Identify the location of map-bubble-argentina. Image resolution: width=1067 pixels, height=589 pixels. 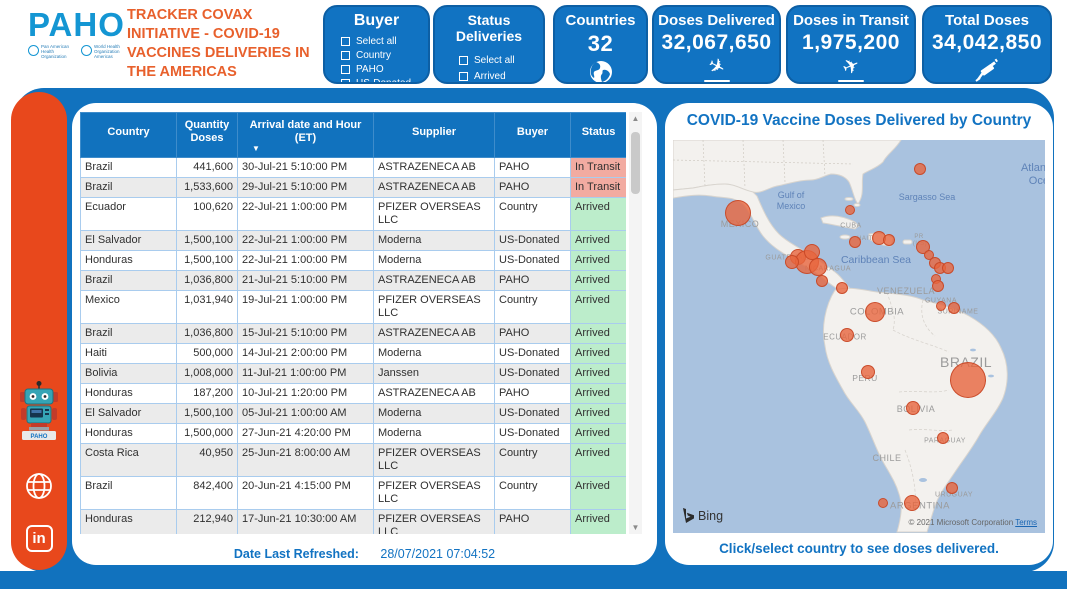
(912, 503).